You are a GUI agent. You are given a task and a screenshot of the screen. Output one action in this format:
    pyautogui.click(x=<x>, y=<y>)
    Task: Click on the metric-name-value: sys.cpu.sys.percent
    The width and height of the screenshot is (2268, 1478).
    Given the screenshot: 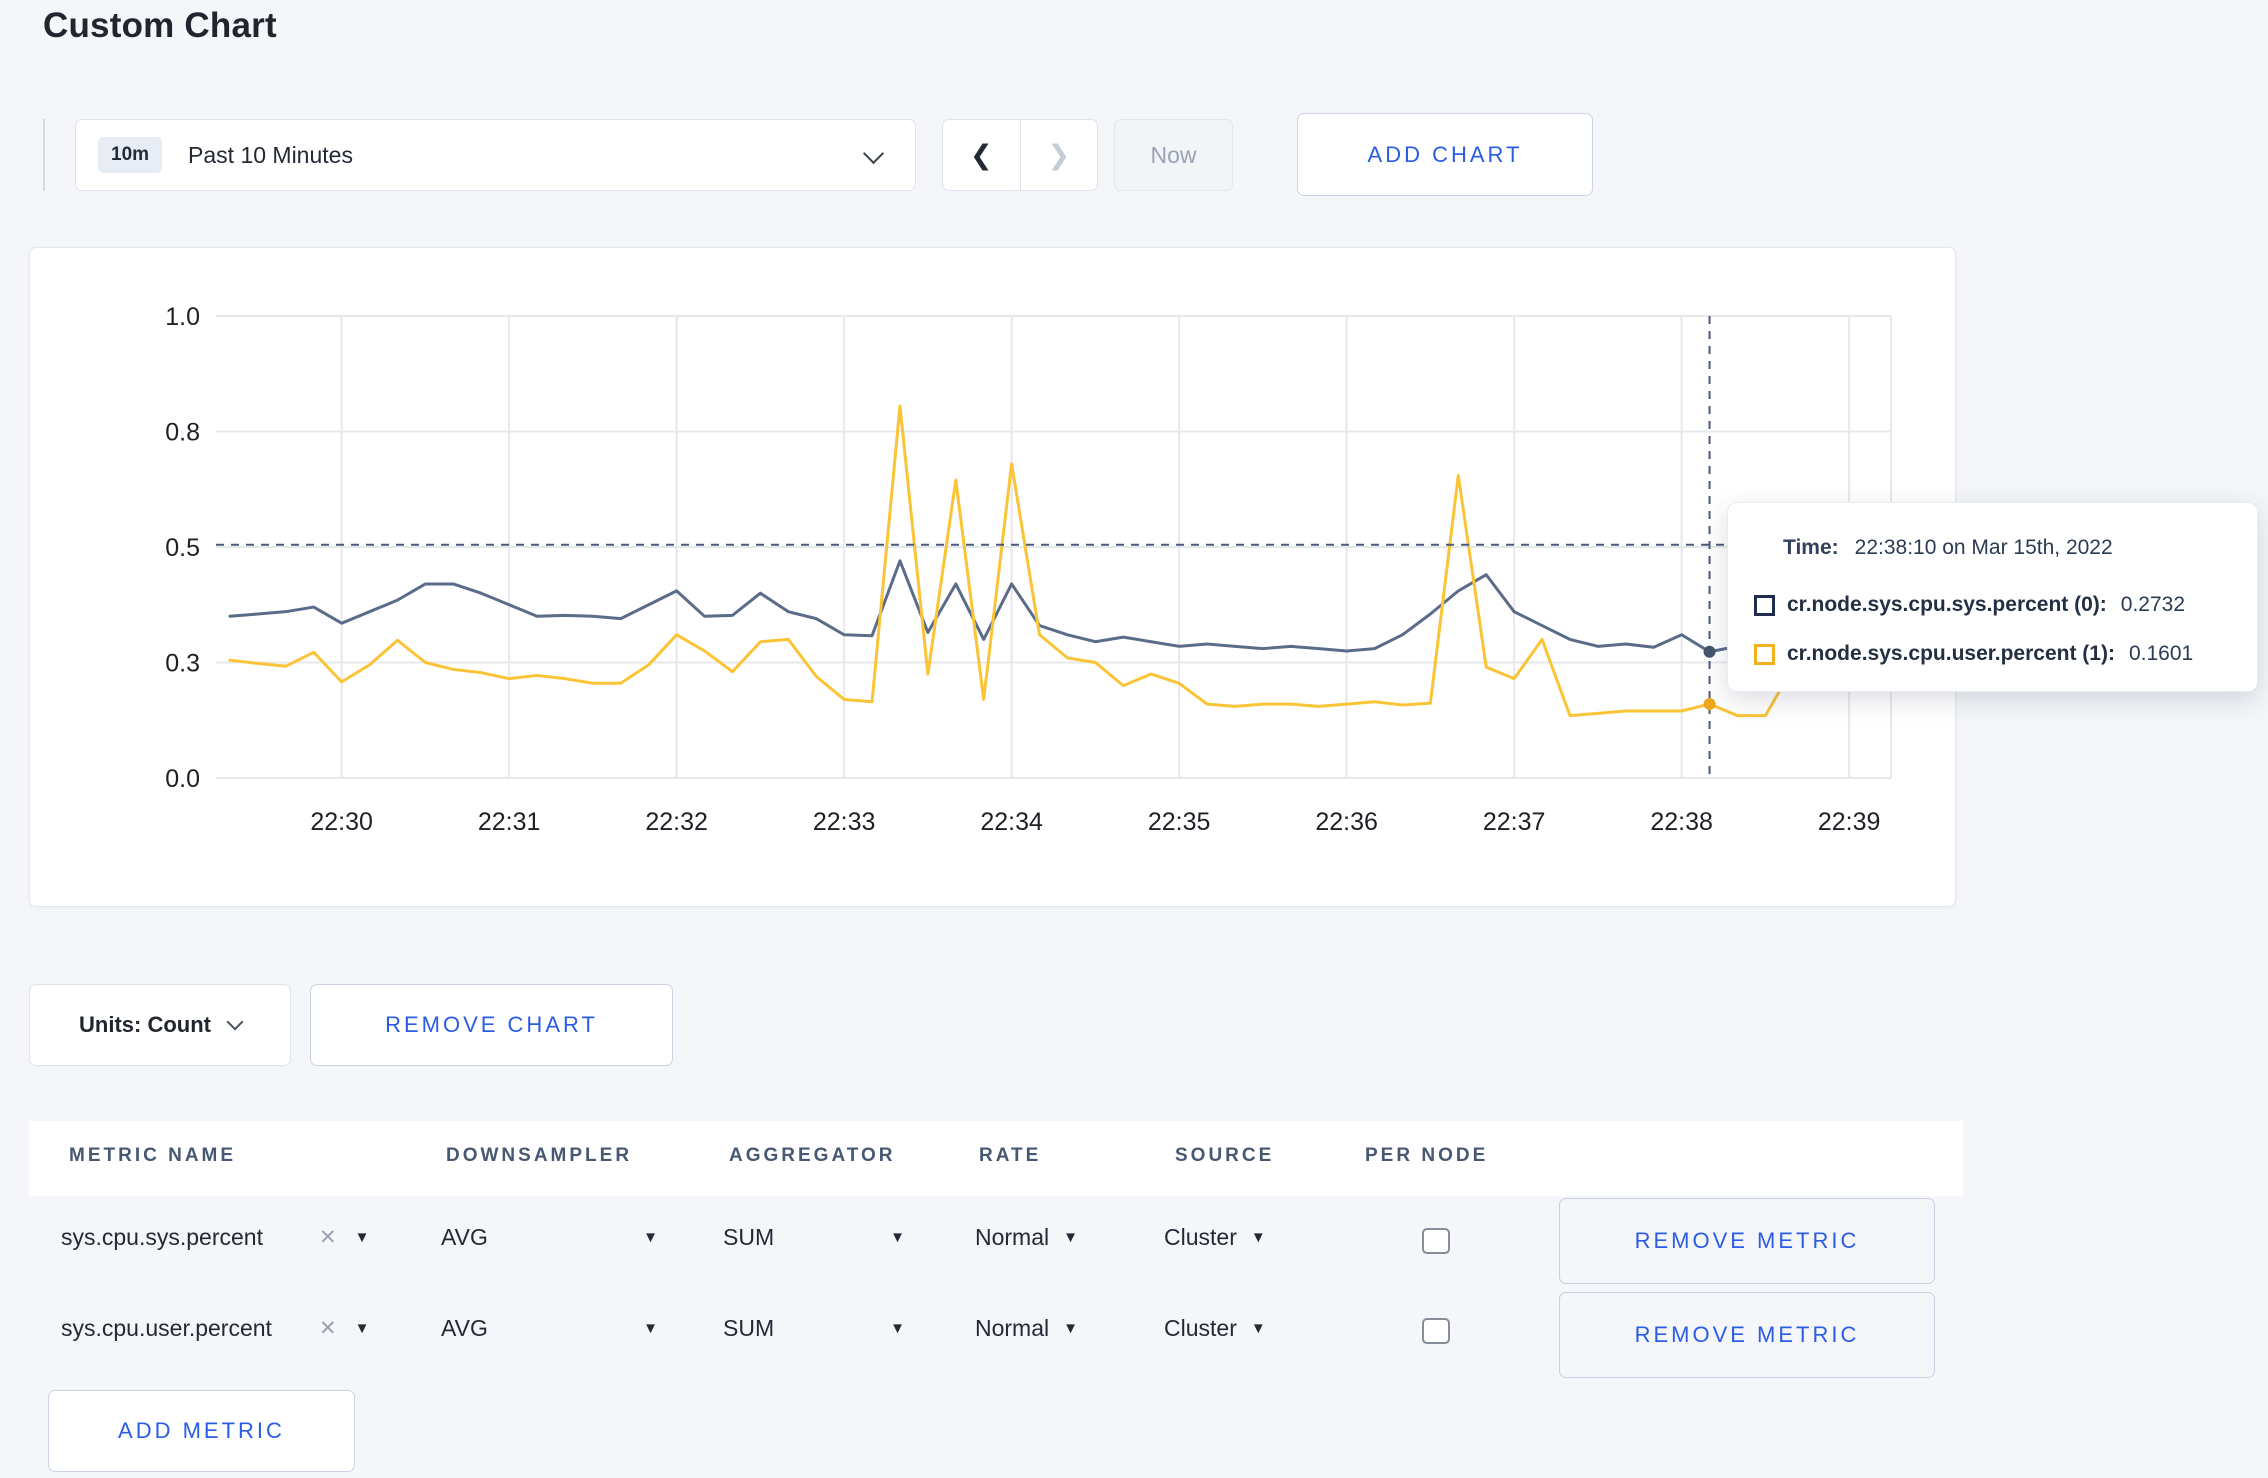 What is the action you would take?
    pyautogui.click(x=162, y=1237)
    